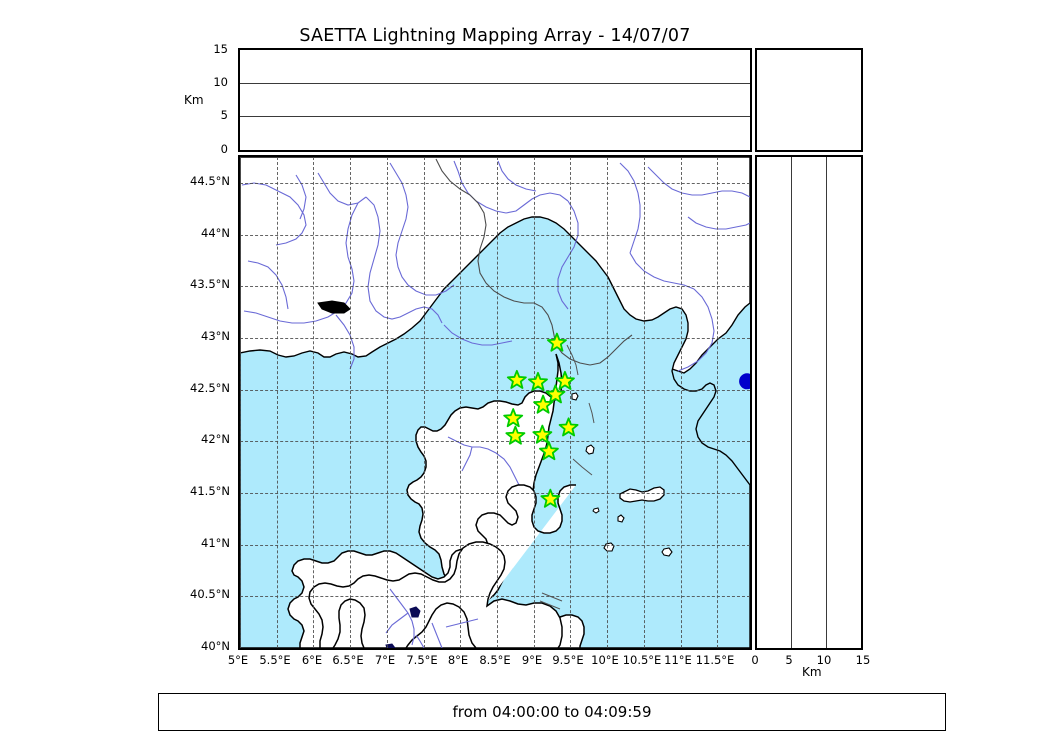  Describe the element at coordinates (863, 660) in the screenshot. I see `tick-right-15: 15` at that location.